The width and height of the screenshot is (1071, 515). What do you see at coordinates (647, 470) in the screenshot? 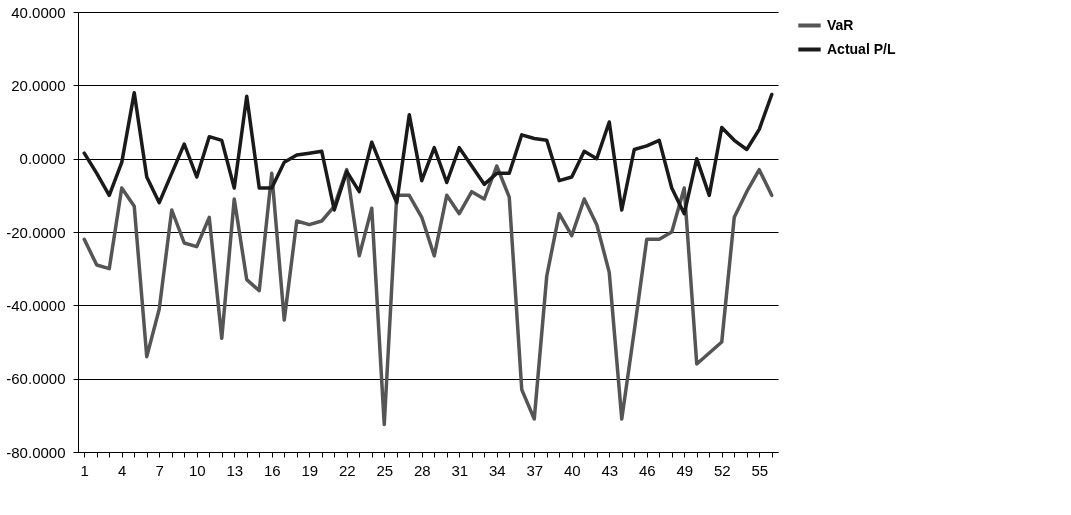
I see `x-tick-label: 46` at bounding box center [647, 470].